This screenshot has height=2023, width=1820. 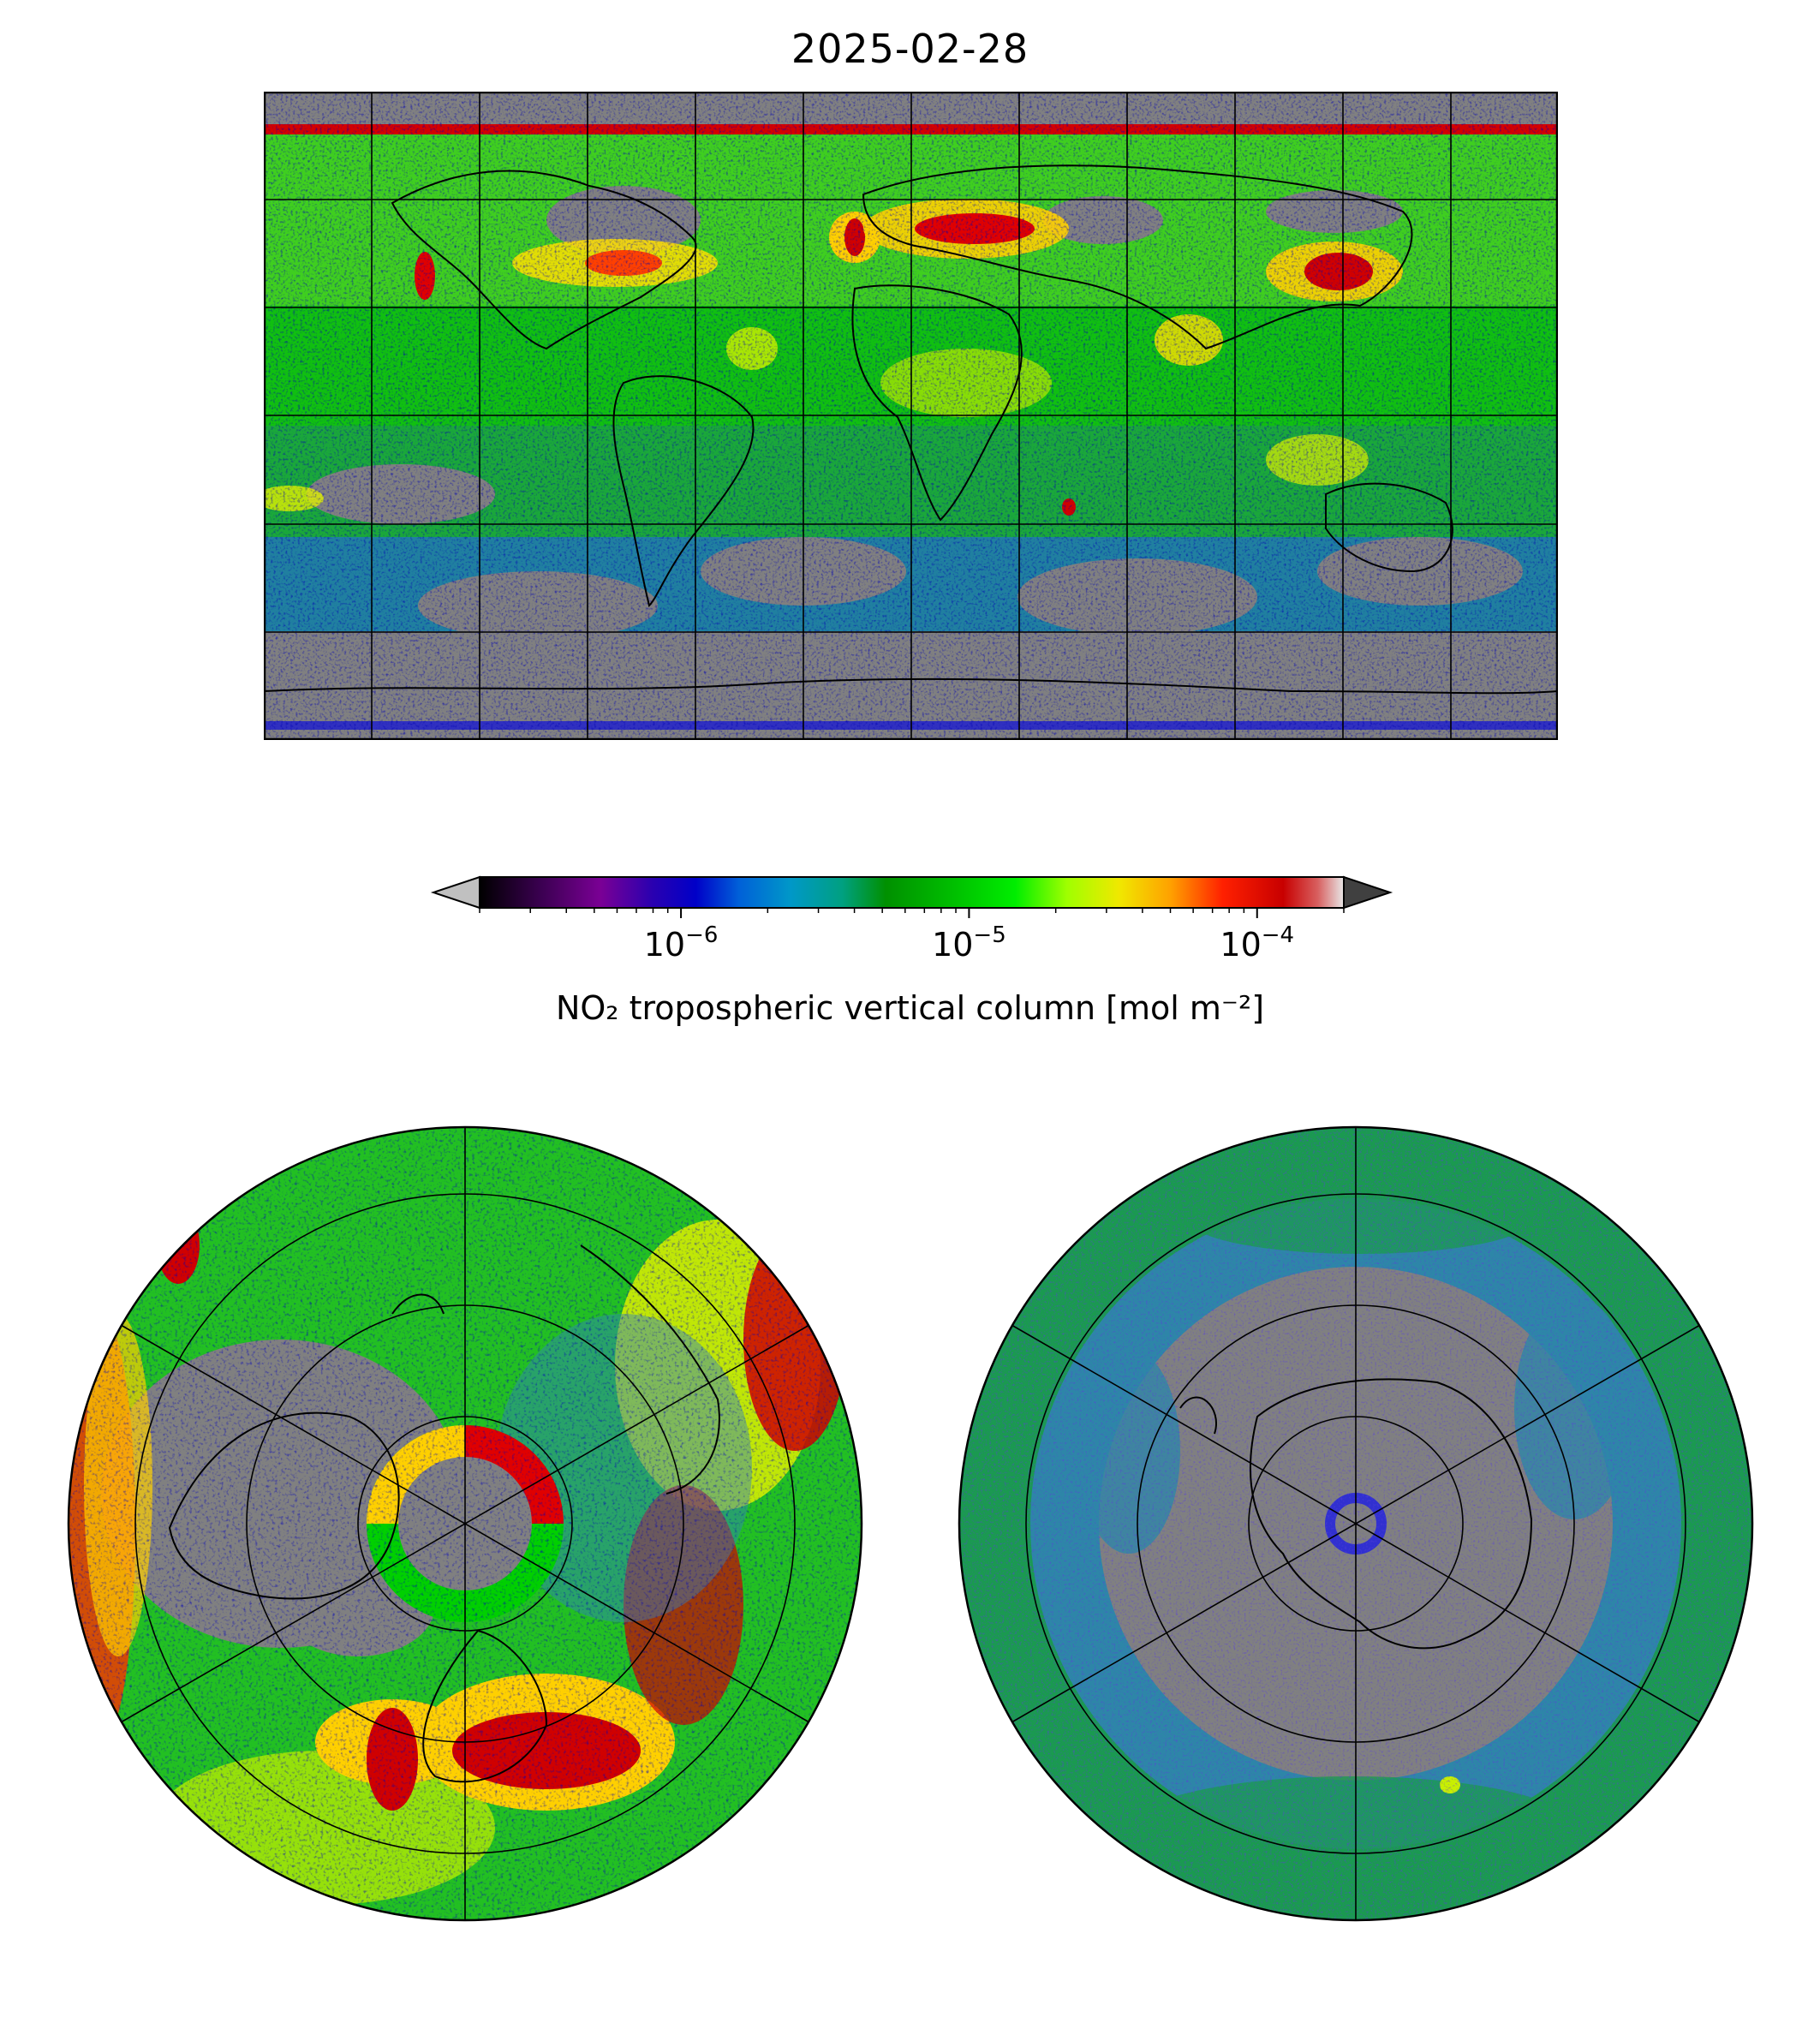 I want to click on colorbar-tick-label: 10⁻⁴, so click(x=1257, y=943).